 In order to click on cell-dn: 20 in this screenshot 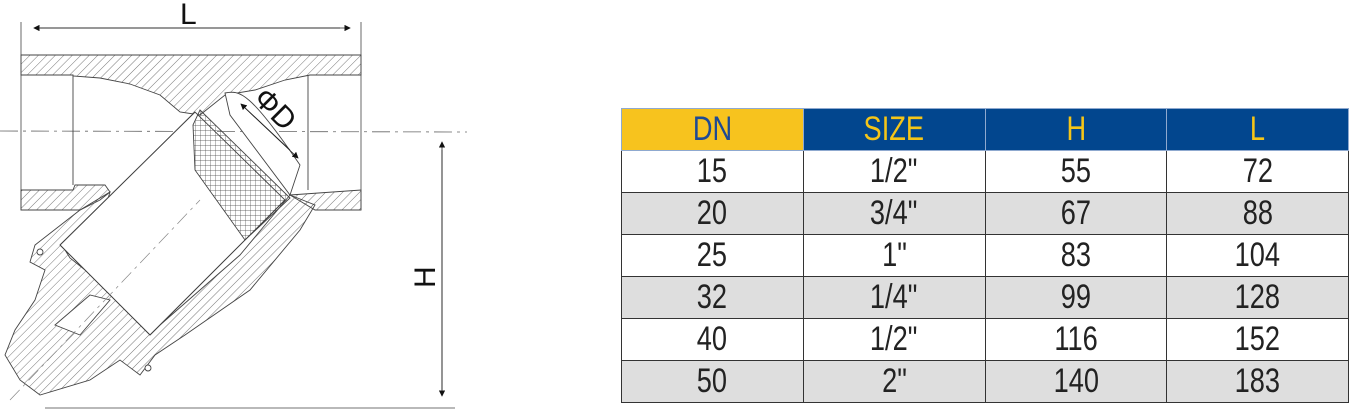, I will do `click(712, 213)`.